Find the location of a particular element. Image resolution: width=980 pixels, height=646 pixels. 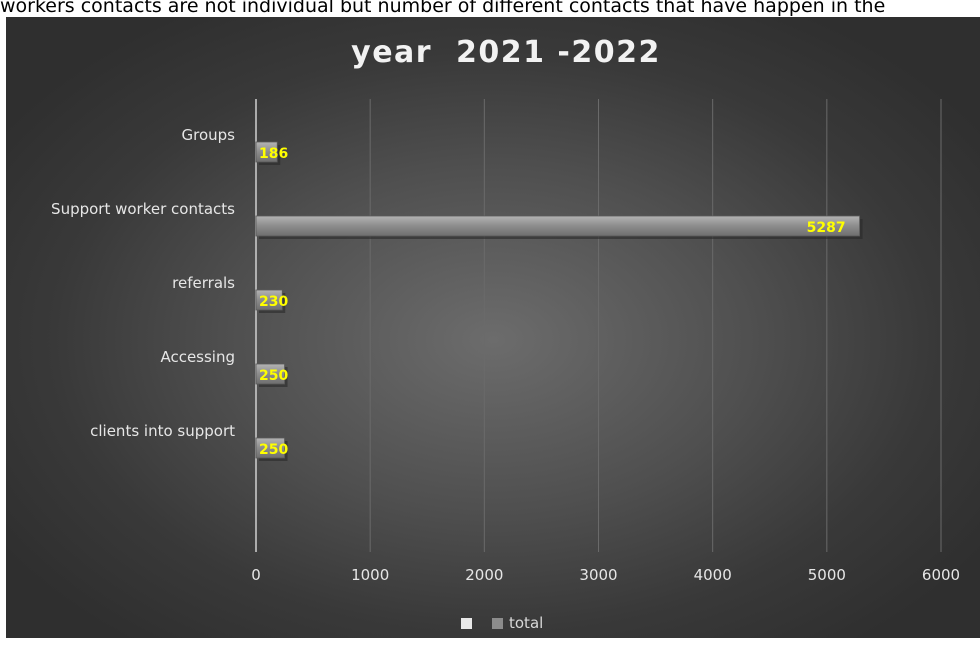

x-tick-label: 6000 is located at coordinates (941, 575).